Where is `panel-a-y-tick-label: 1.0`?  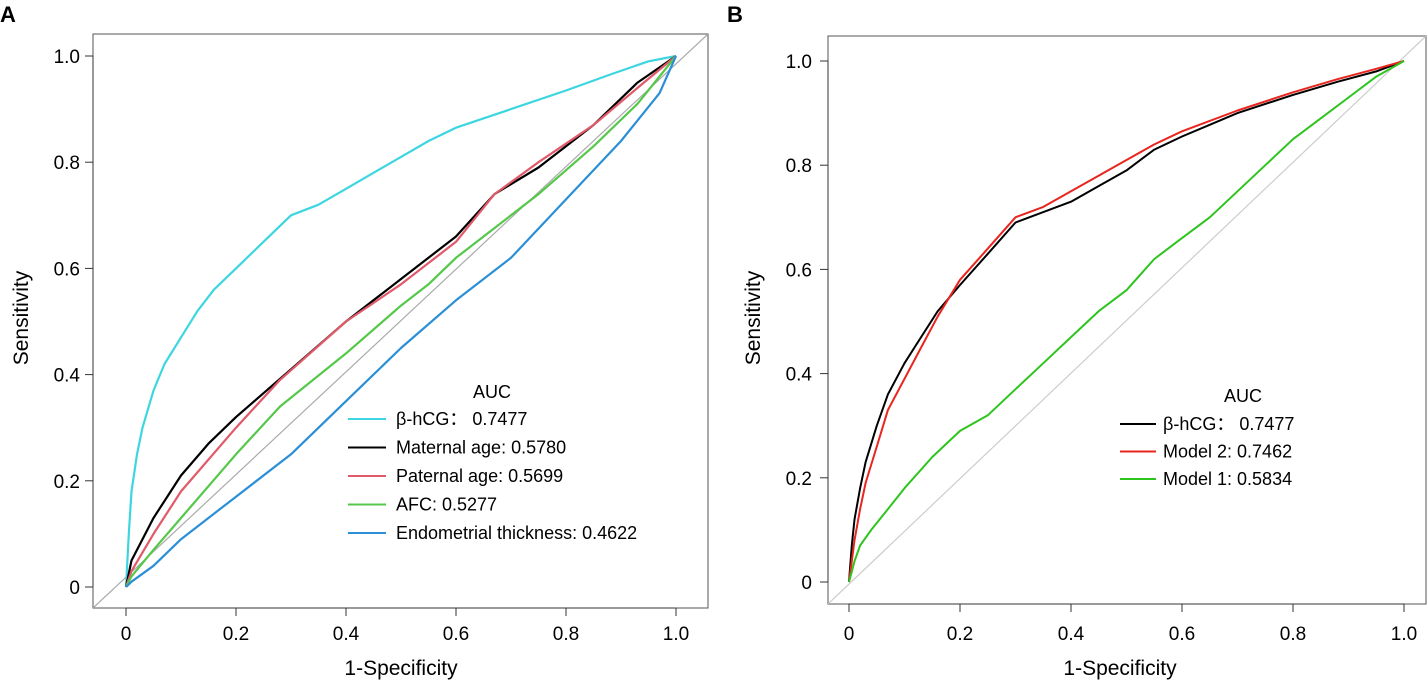
panel-a-y-tick-label: 1.0 is located at coordinates (67, 57).